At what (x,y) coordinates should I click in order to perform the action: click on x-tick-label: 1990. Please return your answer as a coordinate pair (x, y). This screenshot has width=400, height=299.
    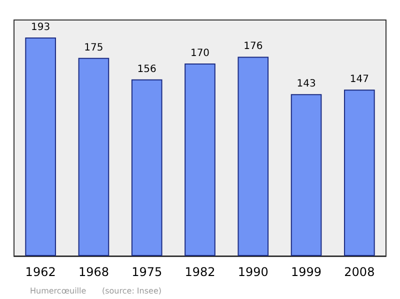
    Looking at the image, I should click on (253, 272).